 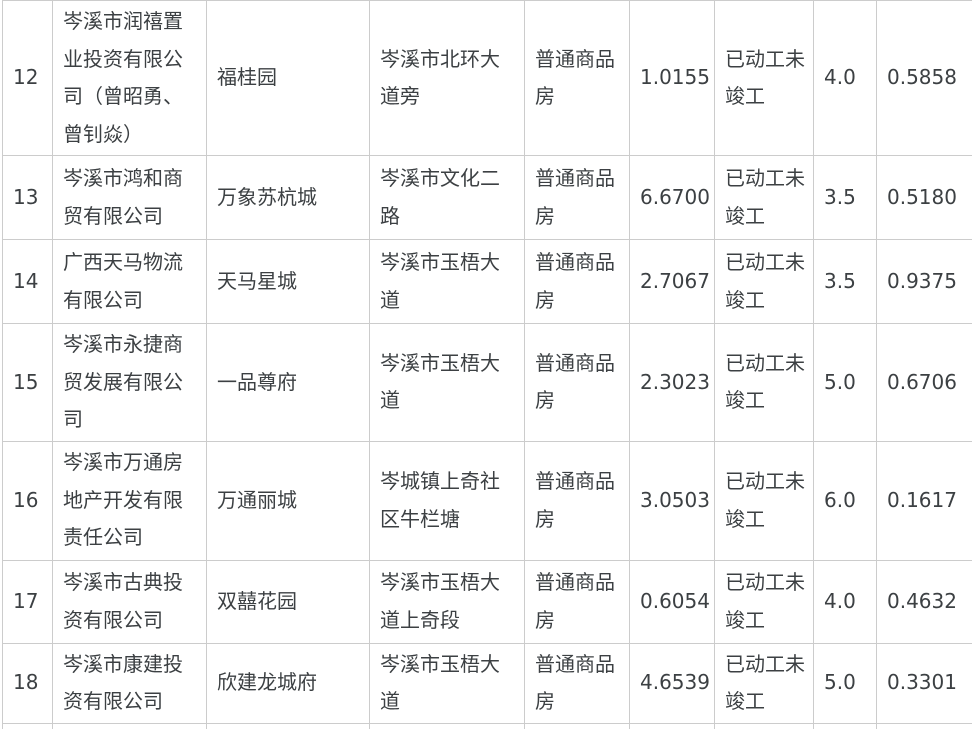 I want to click on cell-project-name, so click(x=288, y=725).